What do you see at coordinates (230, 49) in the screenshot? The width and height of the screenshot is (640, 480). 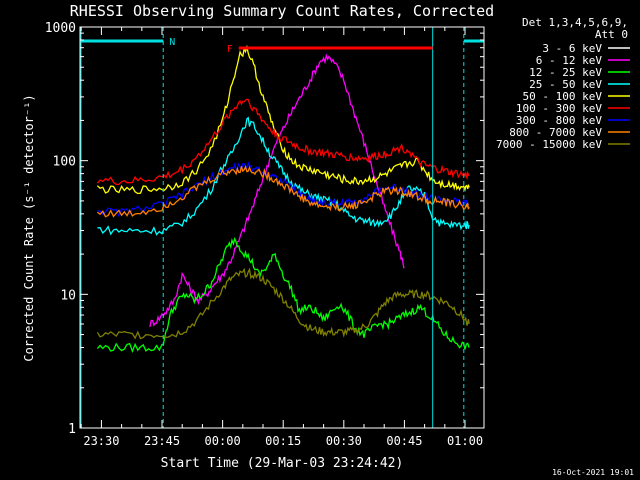 I see `flare-label: F` at bounding box center [230, 49].